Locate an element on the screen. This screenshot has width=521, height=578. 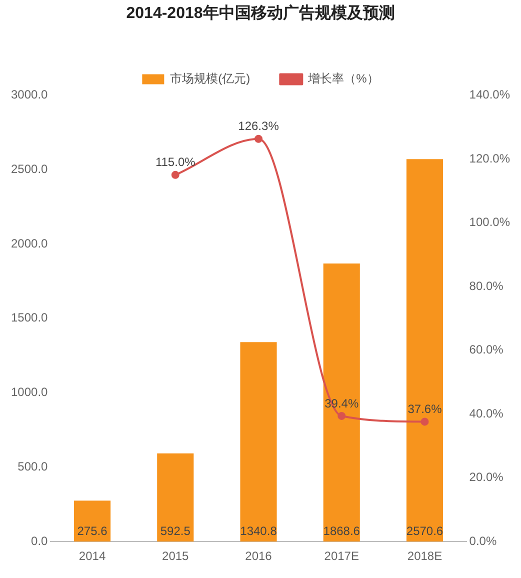
y-tick-label: 2000.0 is located at coordinates (29, 243).